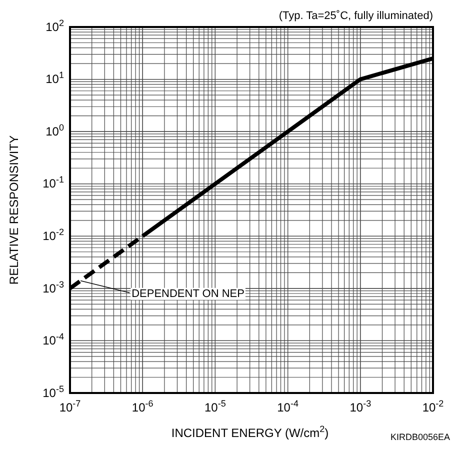 The width and height of the screenshot is (454, 450). What do you see at coordinates (55, 130) in the screenshot?
I see `y-tick-label: 10$^{0}$` at bounding box center [55, 130].